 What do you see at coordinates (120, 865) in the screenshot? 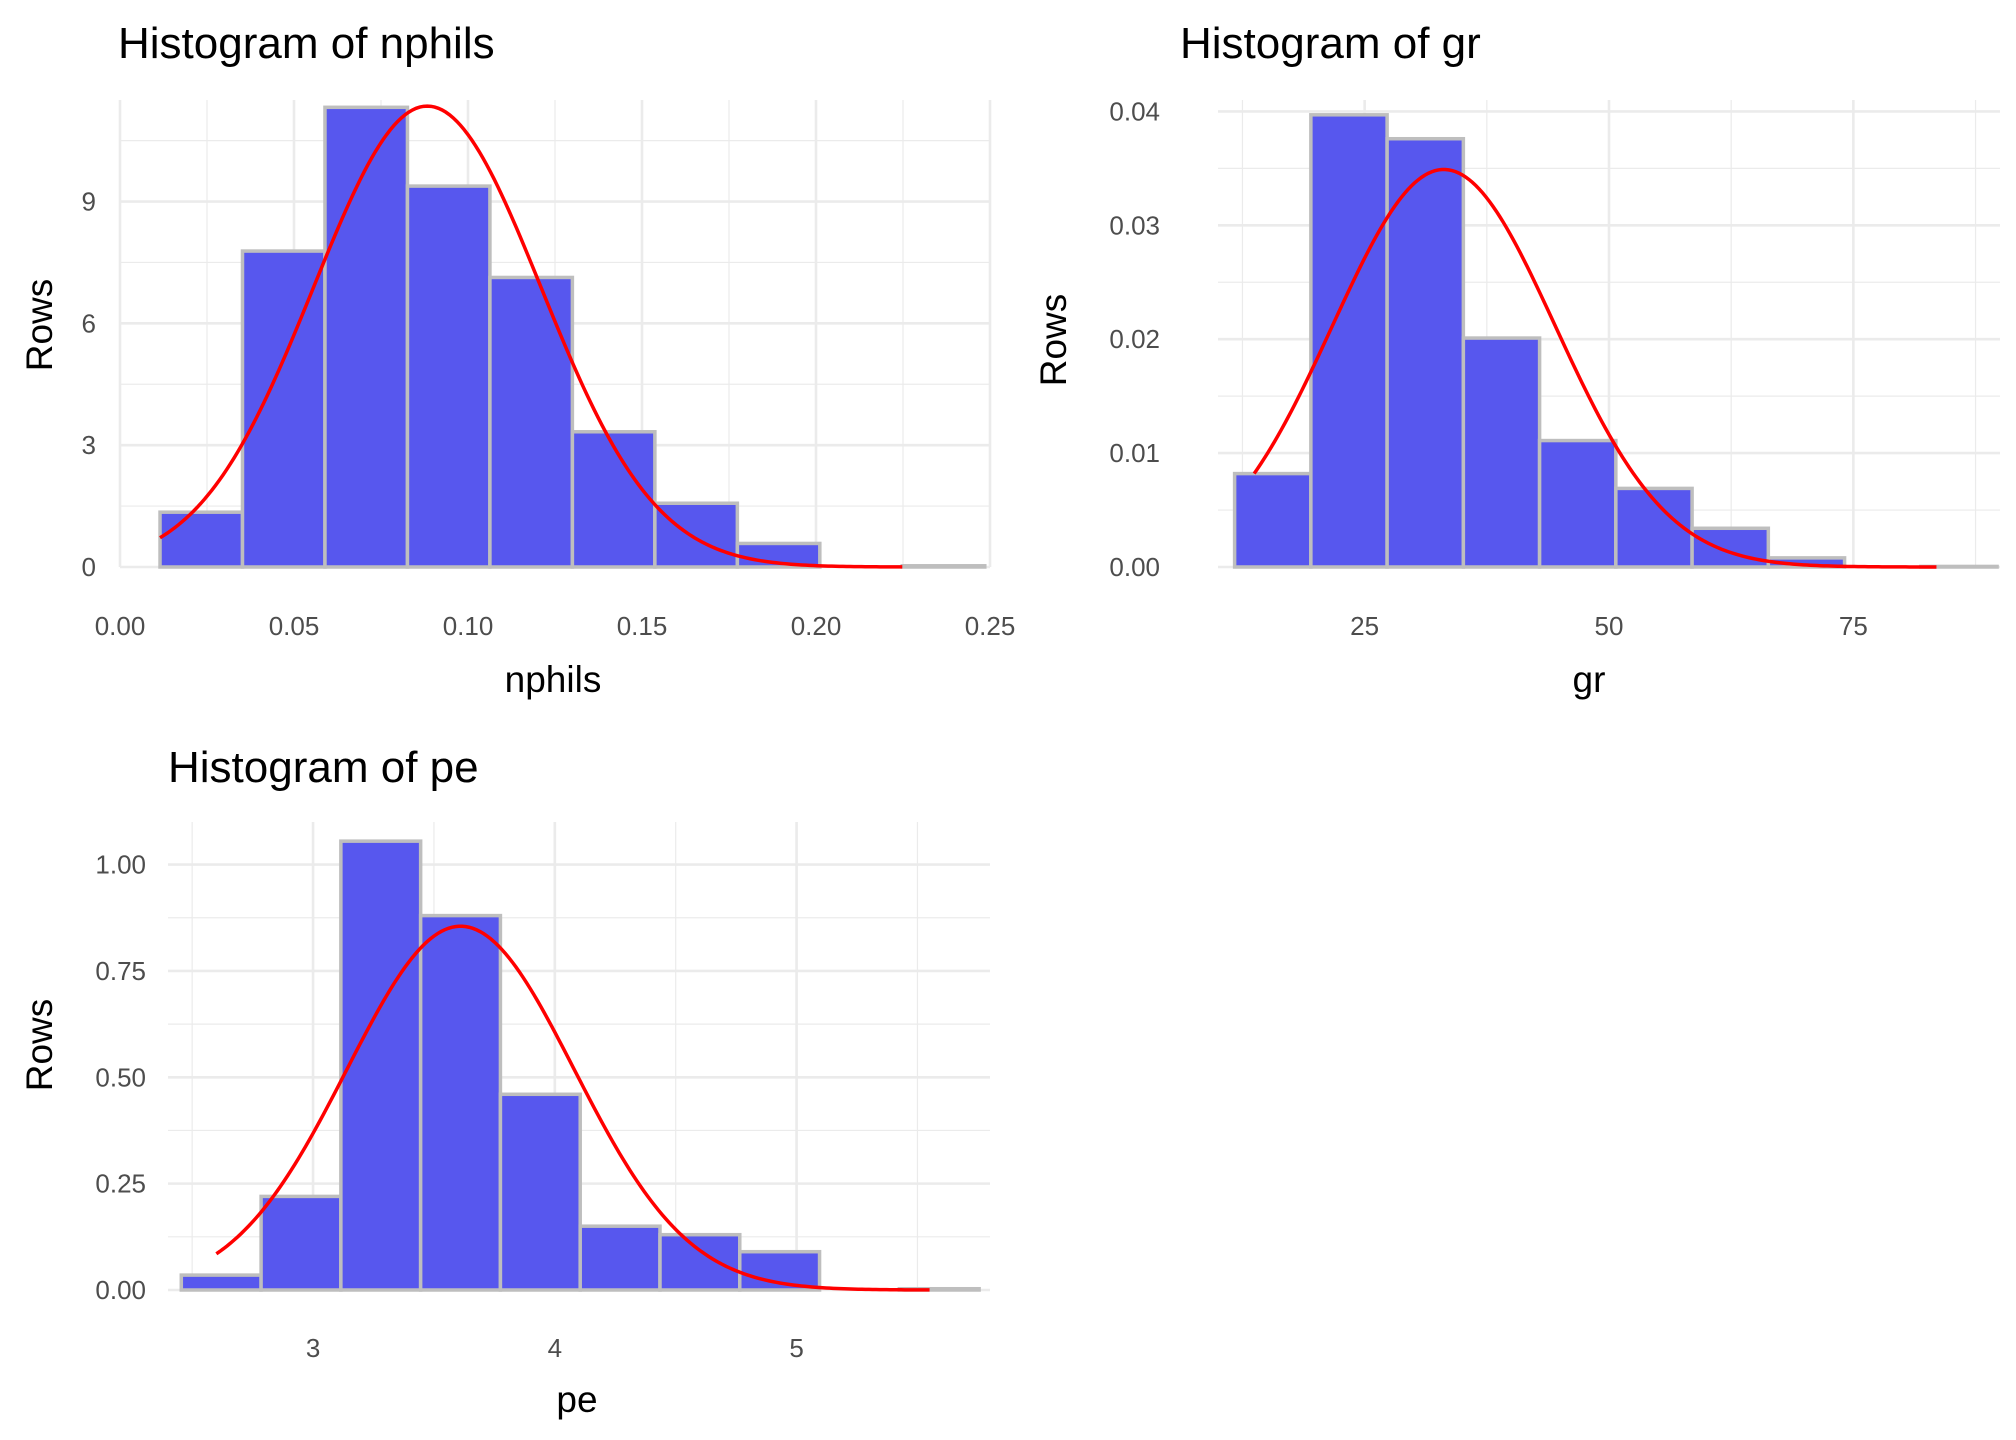
I see `pe-y-tick-label: 1.00` at bounding box center [120, 865].